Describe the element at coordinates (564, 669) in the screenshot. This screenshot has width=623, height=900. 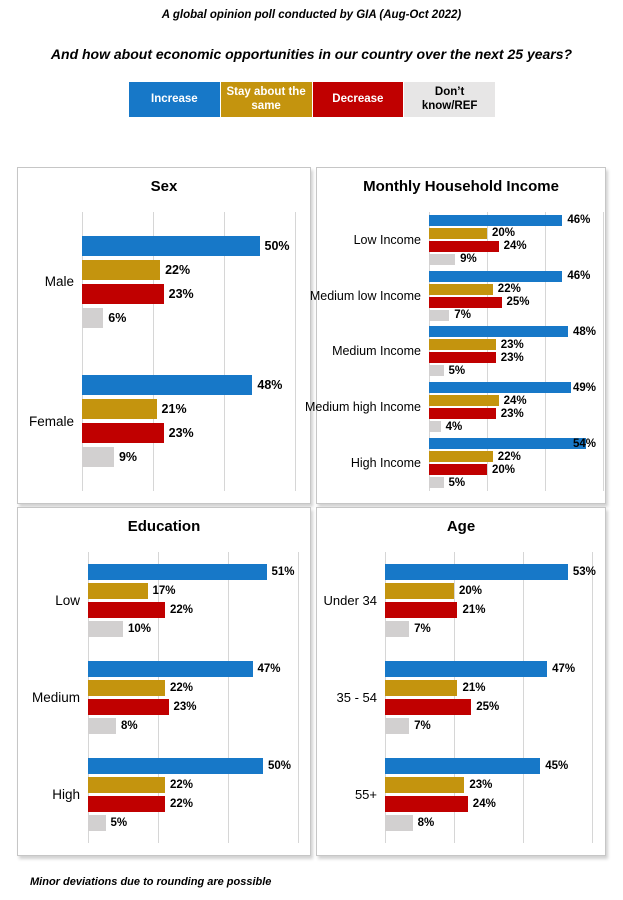
I see `value-label: 47%` at that location.